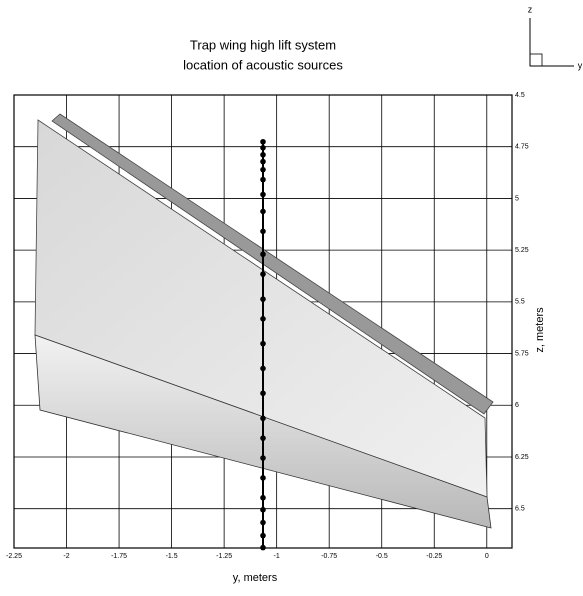 This screenshot has height=596, width=583. I want to click on x-tick-label: -1, so click(277, 556).